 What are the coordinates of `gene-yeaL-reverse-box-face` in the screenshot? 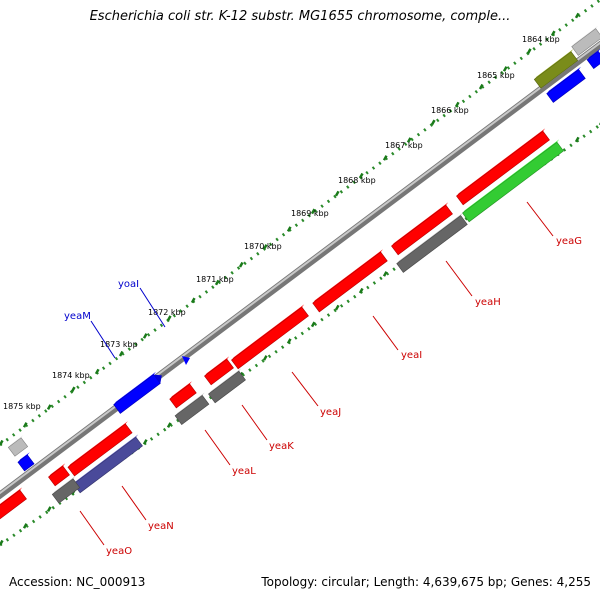 It's located at (192, 410).